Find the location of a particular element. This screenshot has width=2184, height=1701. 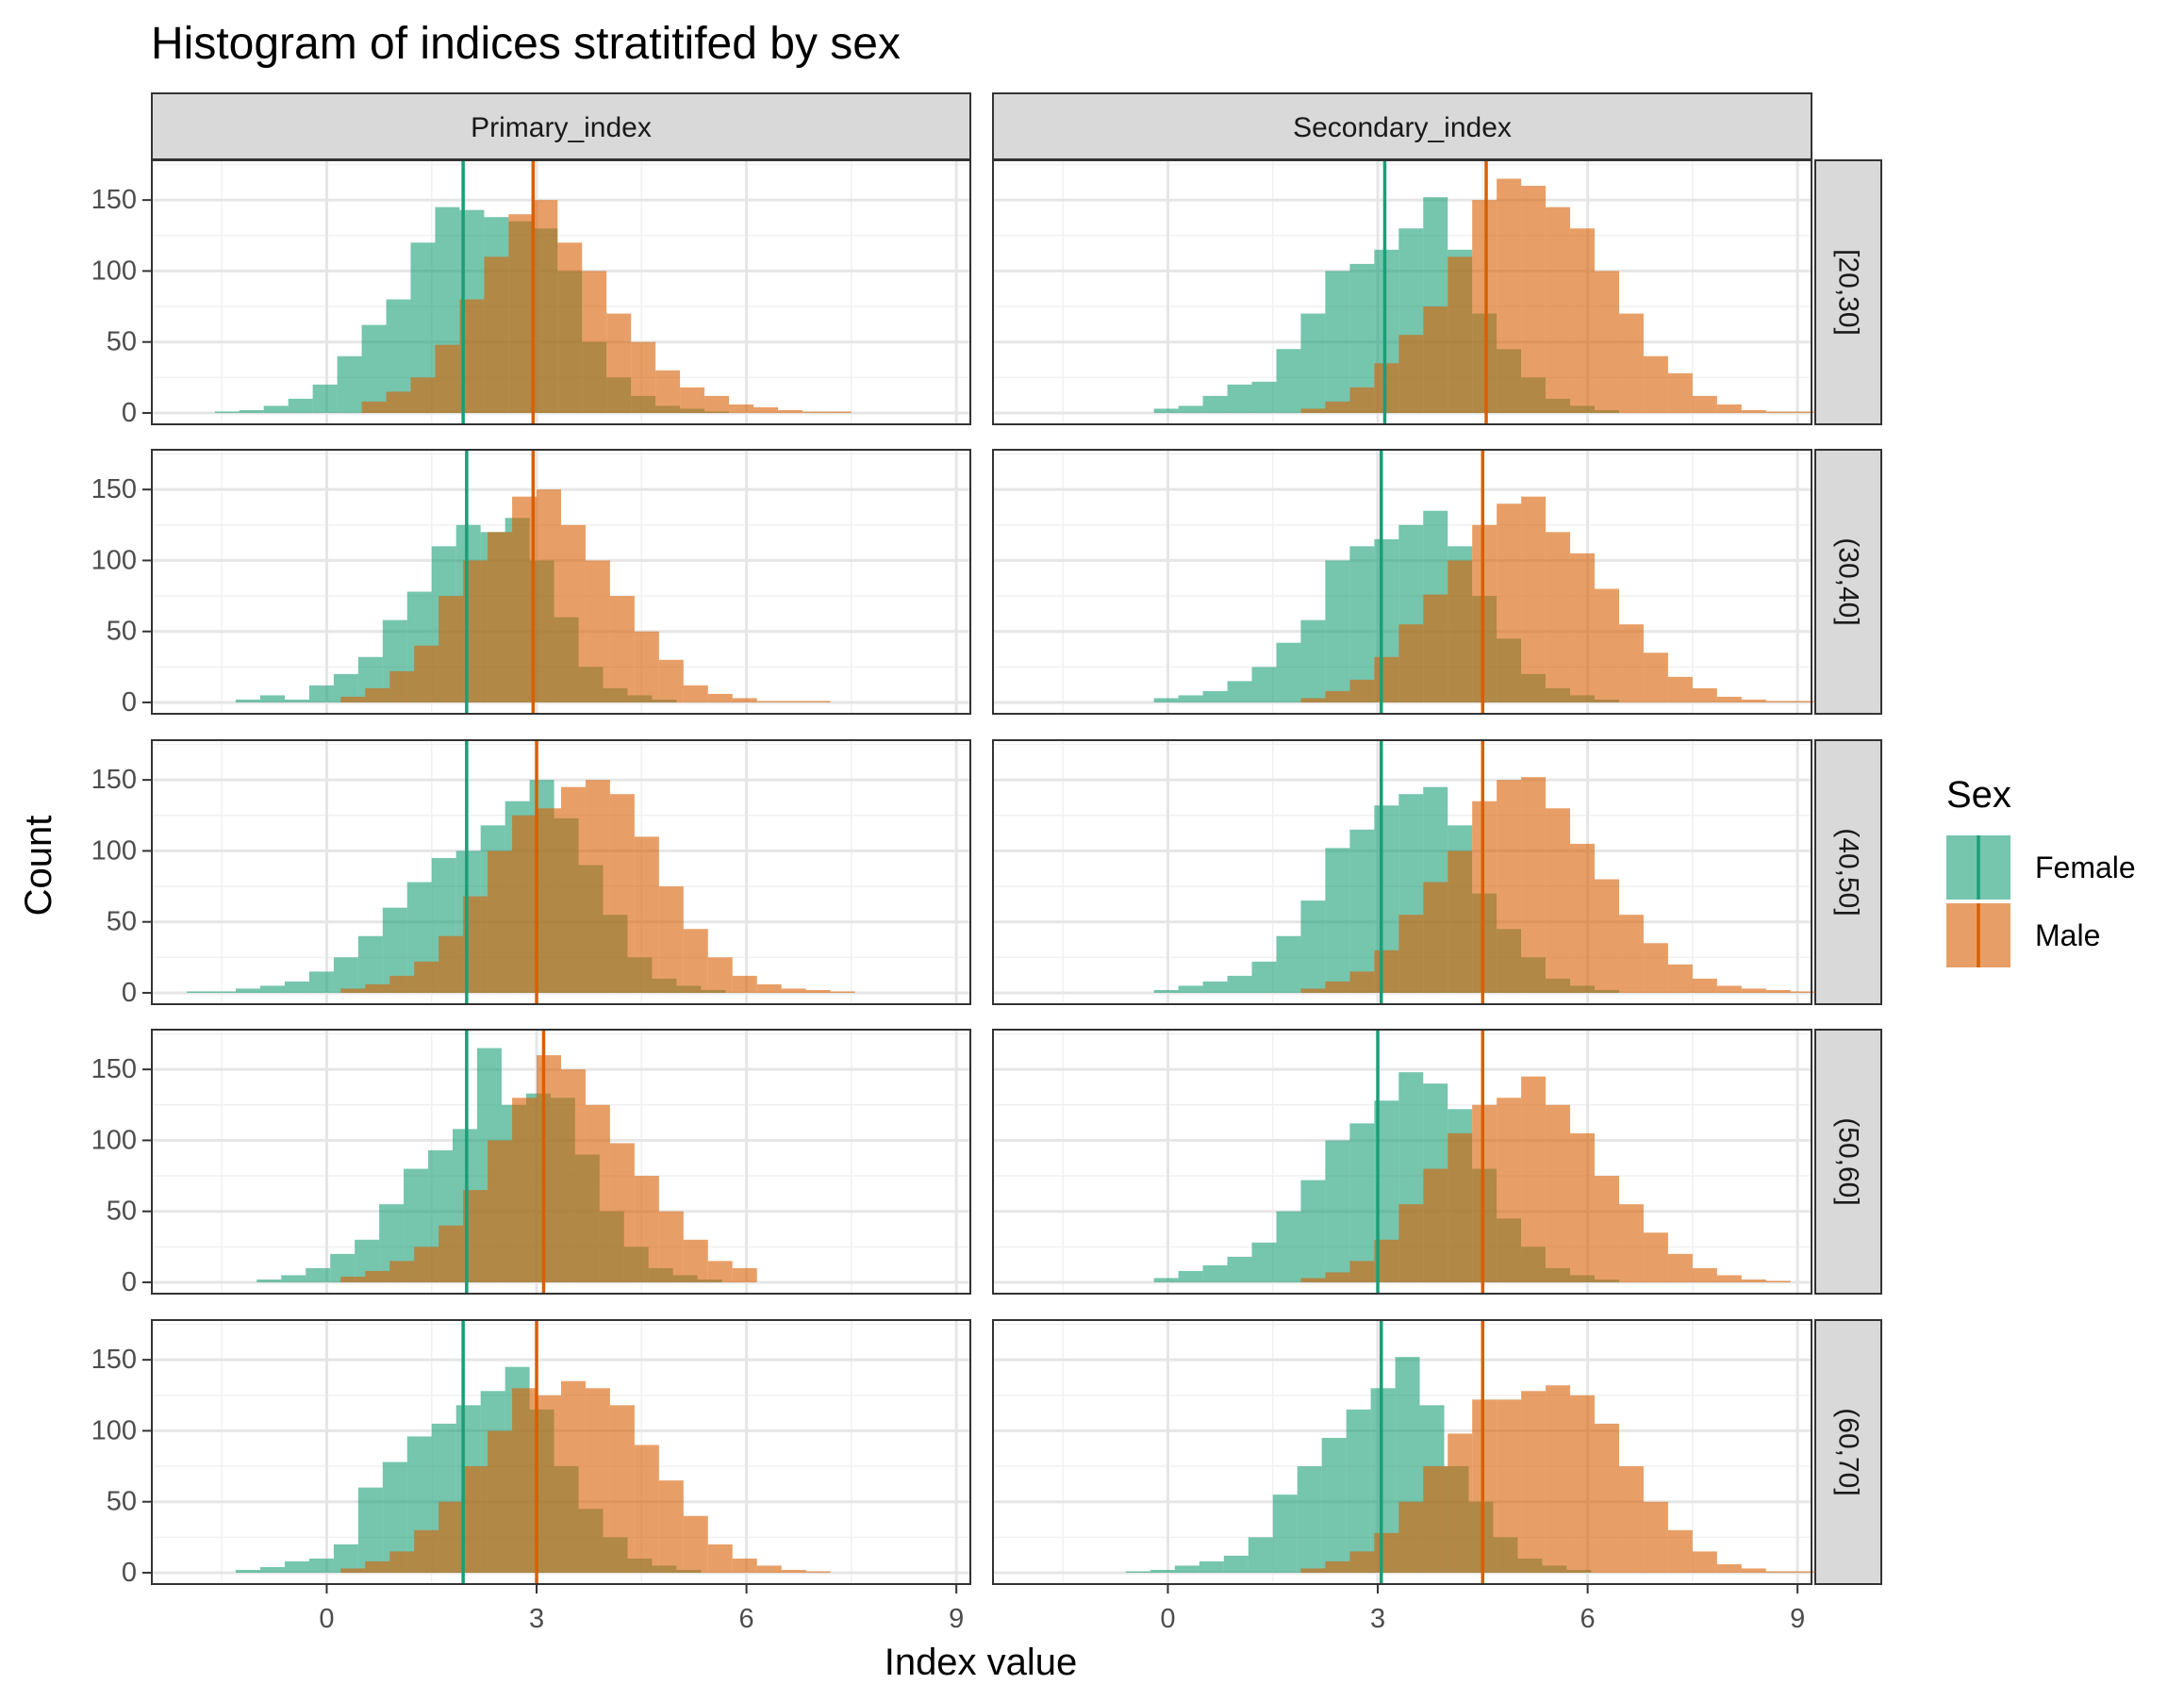

row-strip-label: (30,40] is located at coordinates (1848, 581).